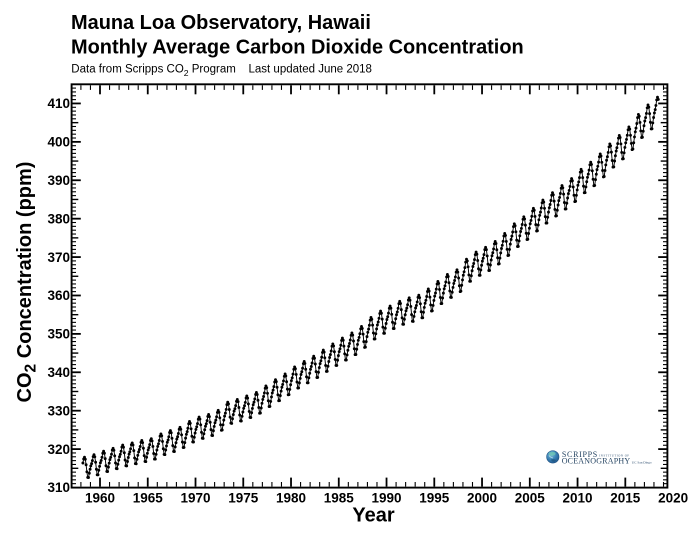  I want to click on svg-text: 1965, so click(148, 498).